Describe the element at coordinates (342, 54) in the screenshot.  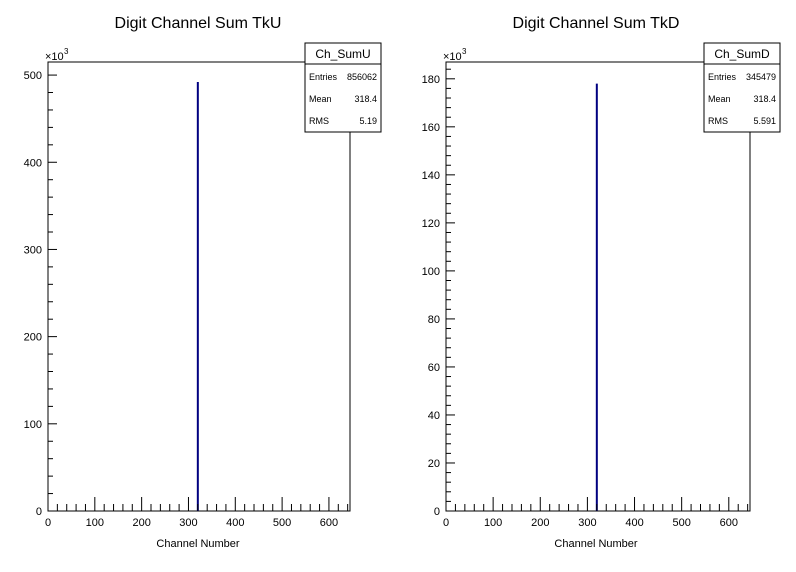
I see `stats-box-name: Ch_SumU` at that location.